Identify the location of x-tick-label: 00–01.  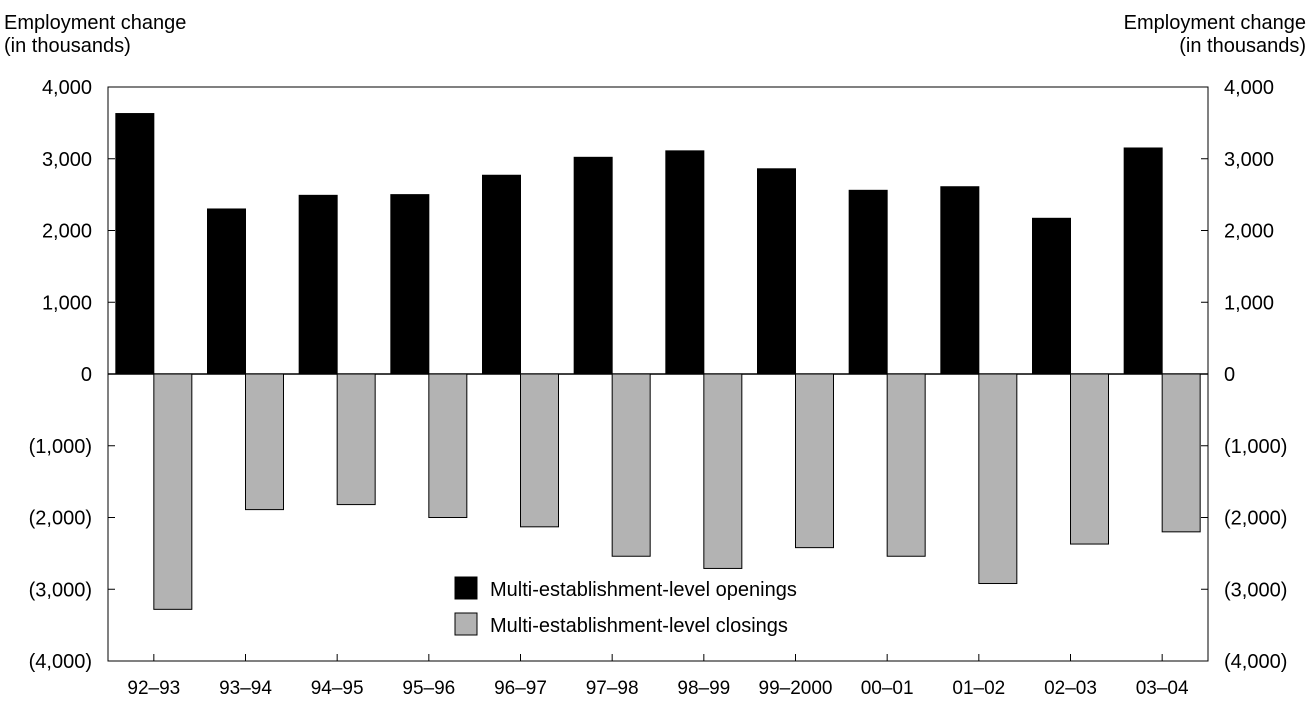
(887, 688).